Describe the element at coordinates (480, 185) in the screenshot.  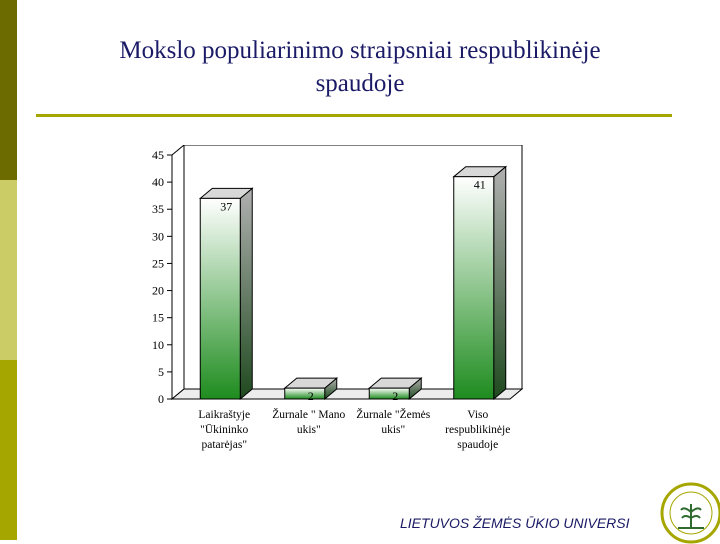
I see `data-label: 41` at that location.